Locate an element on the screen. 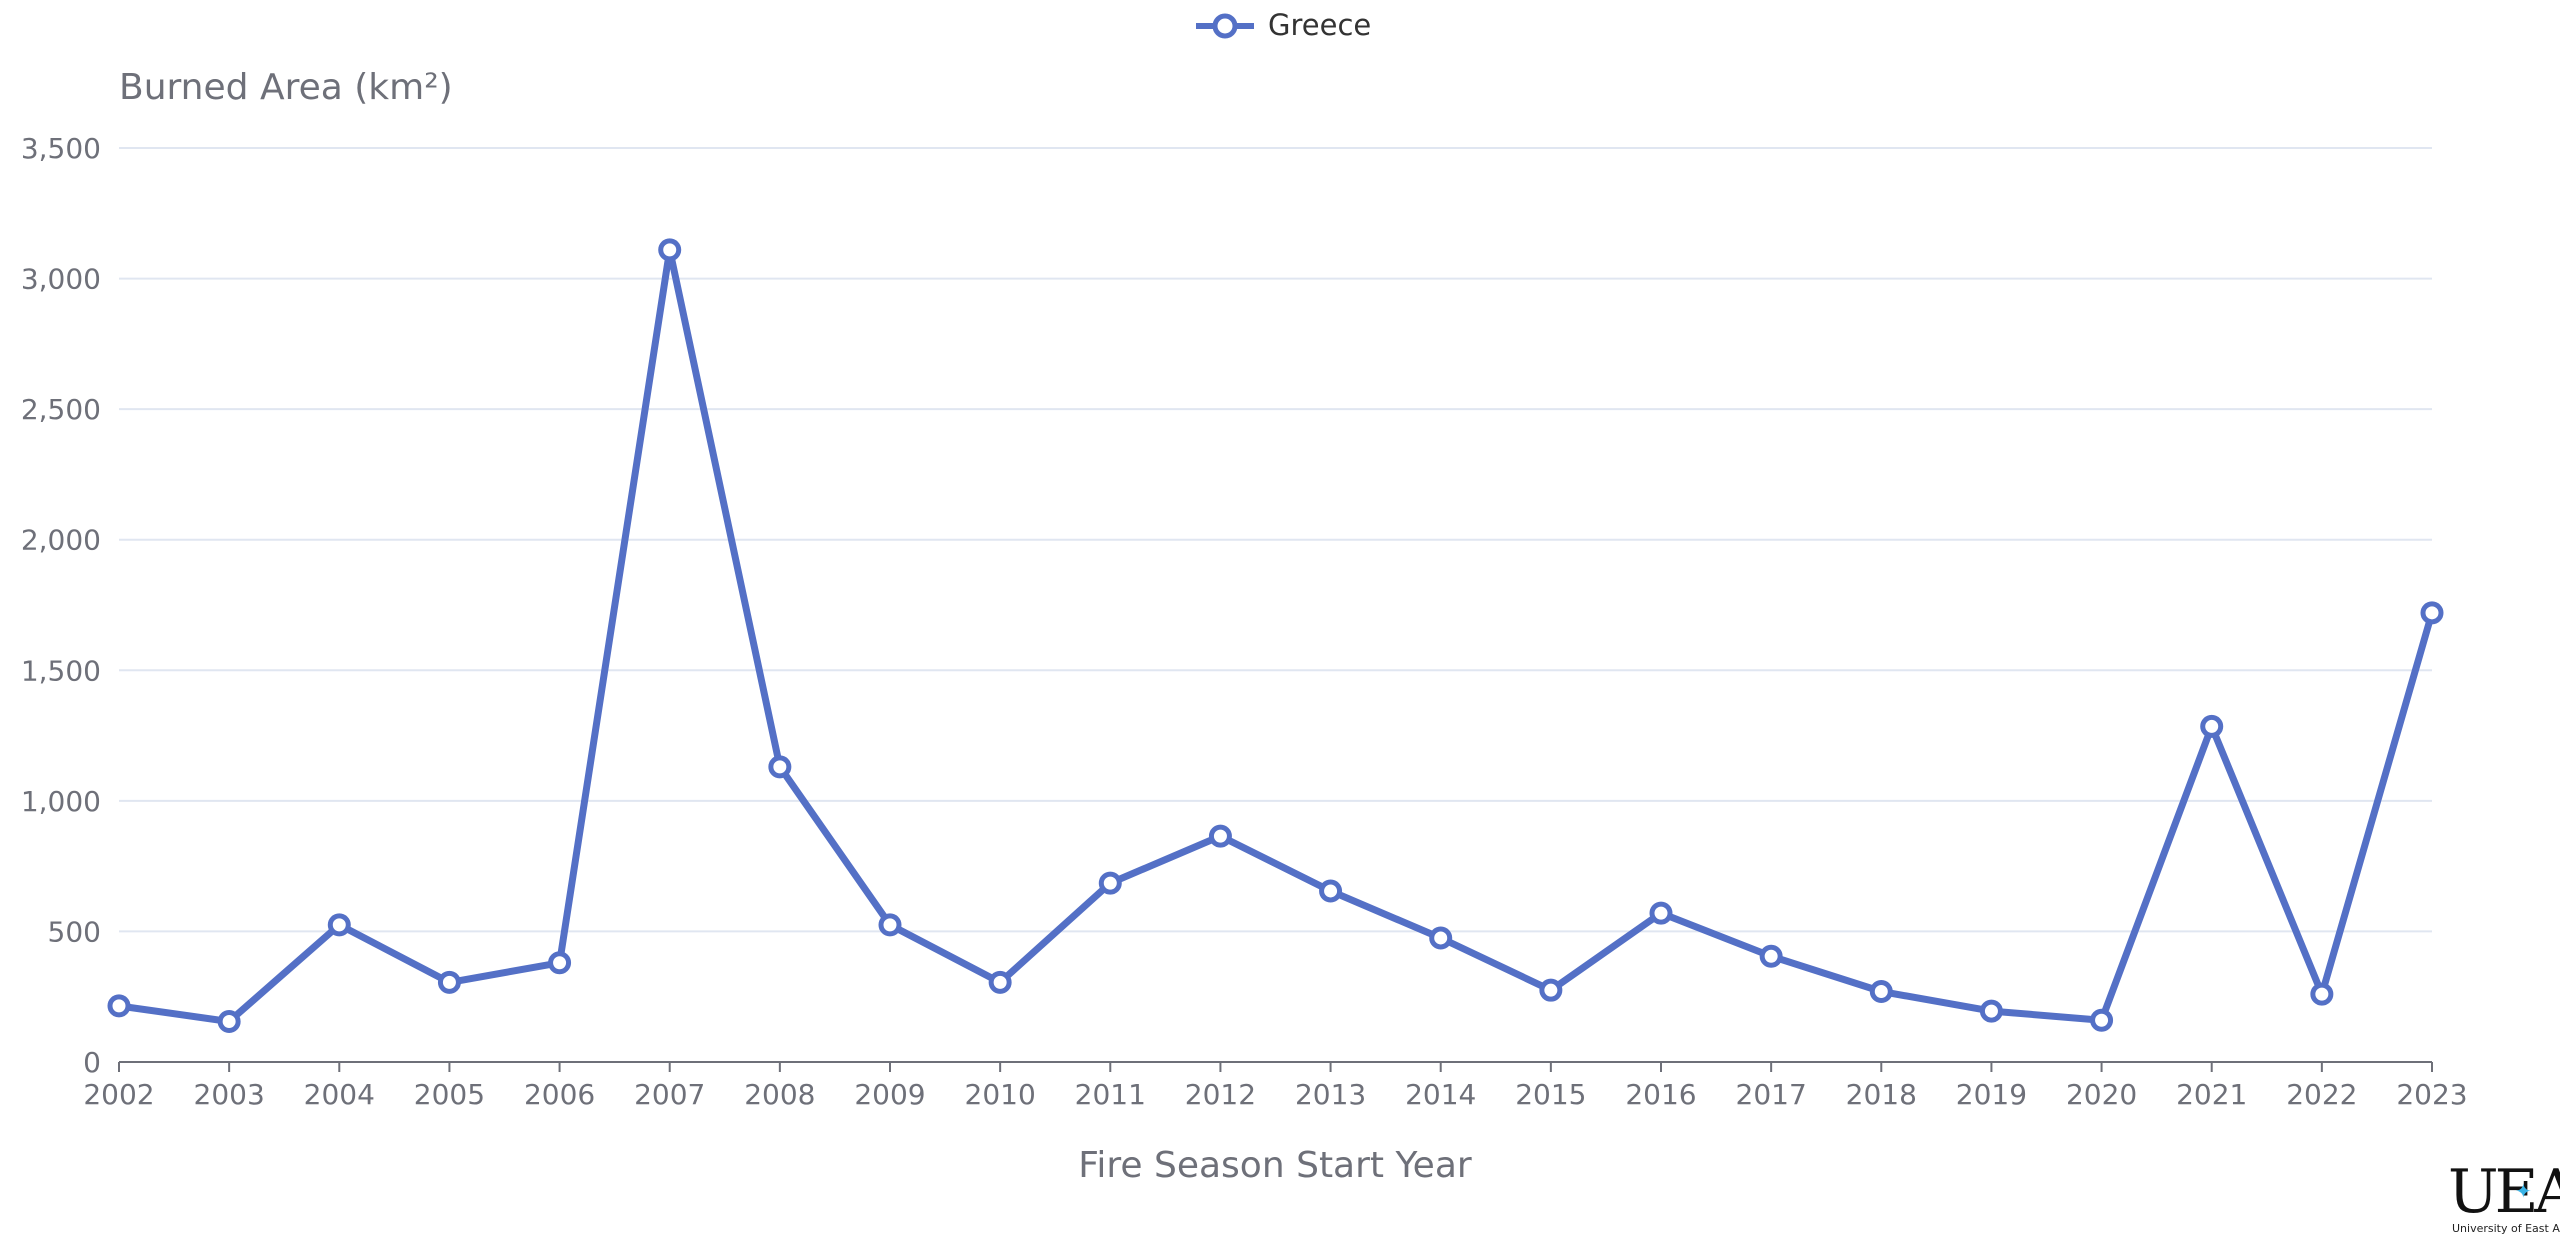 This screenshot has width=2560, height=1236. legend-circle-marker is located at coordinates (1225, 26).